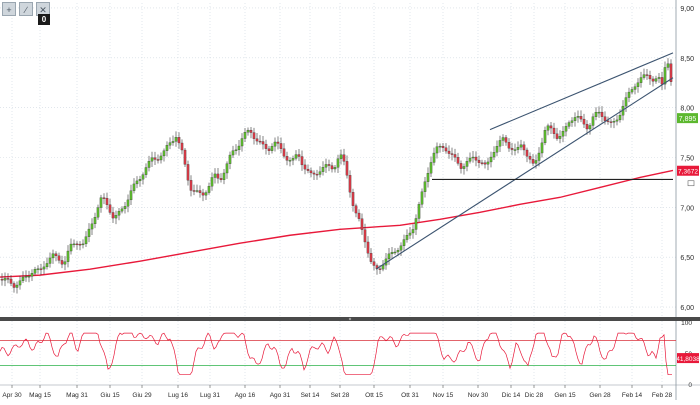  What do you see at coordinates (687, 9) in the screenshot?
I see `y-tick-label: 9,00` at bounding box center [687, 9].